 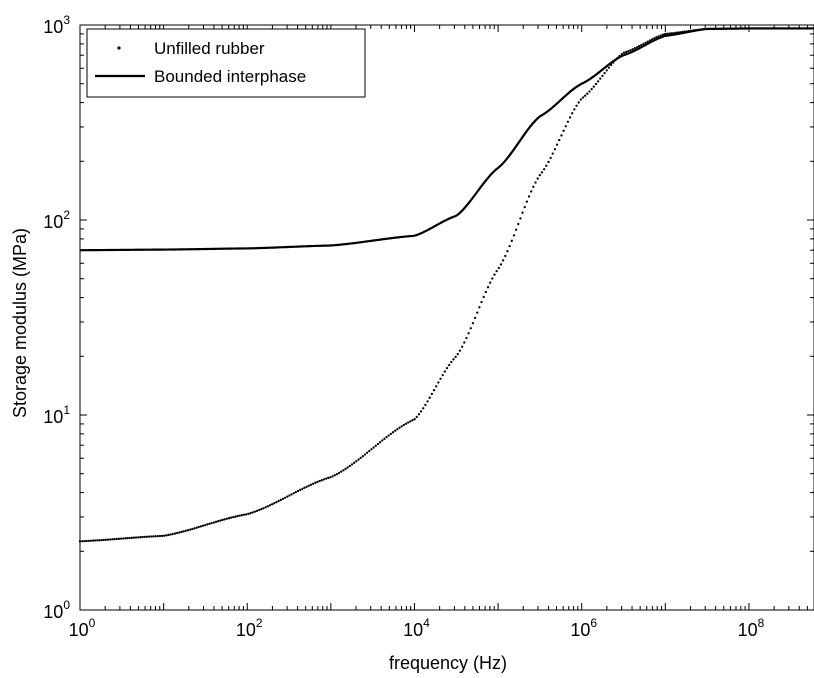 What do you see at coordinates (226, 63) in the screenshot?
I see `legend: Unfilled rubber Bounded interphase` at bounding box center [226, 63].